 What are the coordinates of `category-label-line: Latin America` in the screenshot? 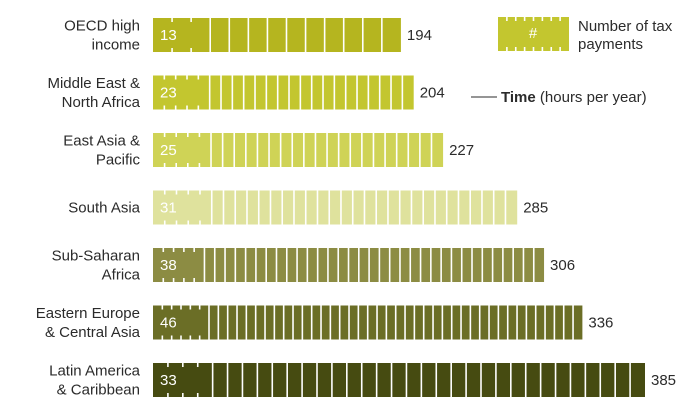 It's located at (95, 371).